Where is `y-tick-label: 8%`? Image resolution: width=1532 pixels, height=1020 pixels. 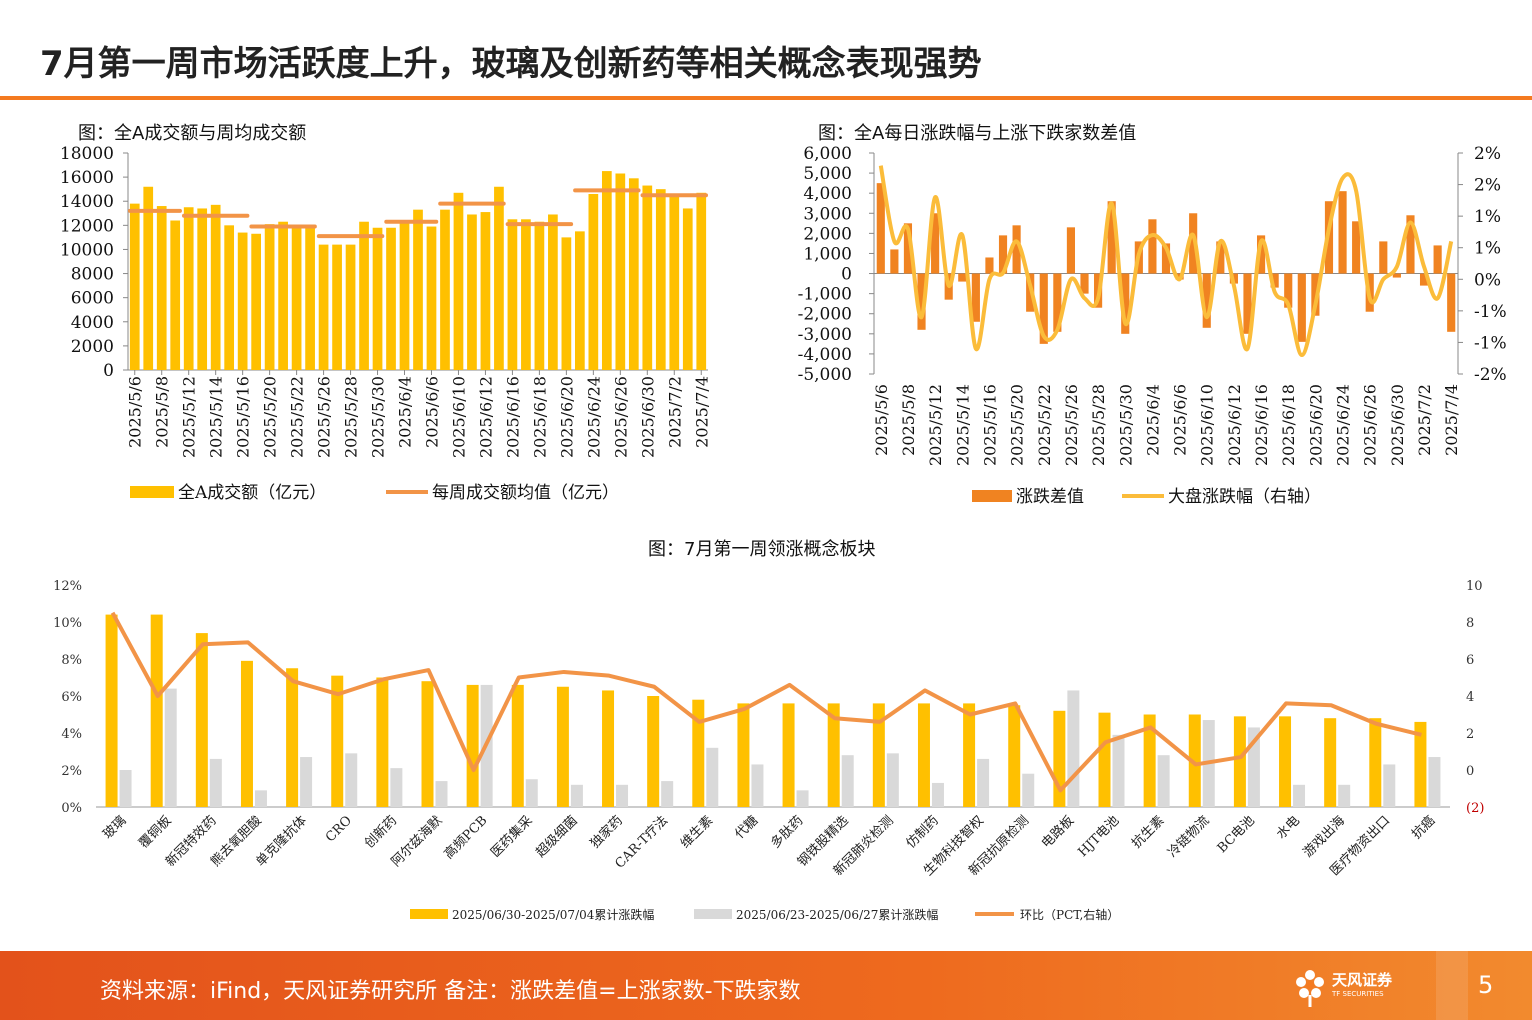 y-tick-label: 8% is located at coordinates (71, 660).